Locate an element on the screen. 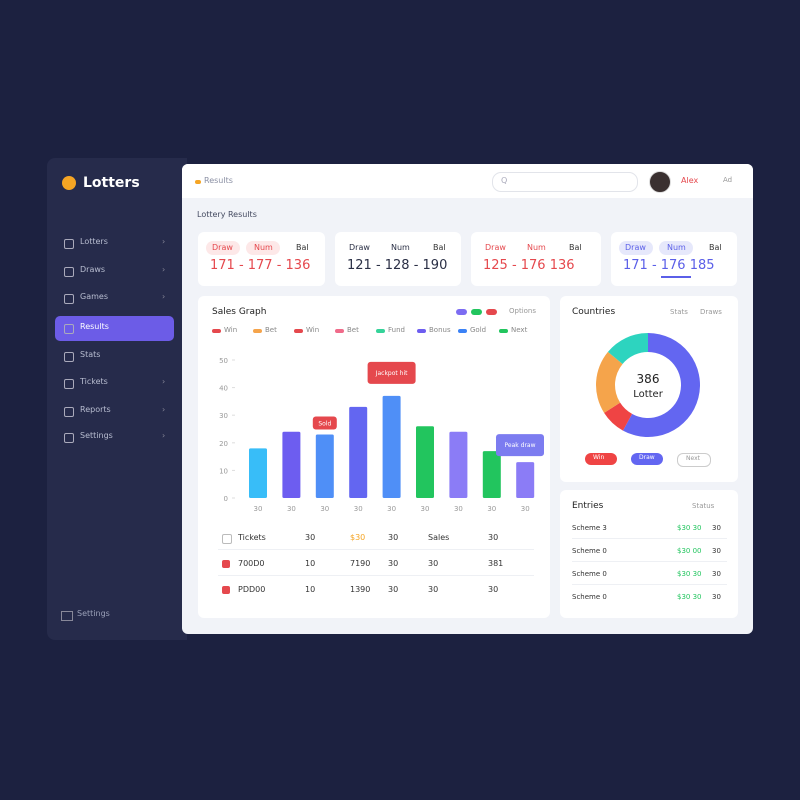 The height and width of the screenshot is (800, 800). sidebar-footer: Settings is located at coordinates (93, 613).